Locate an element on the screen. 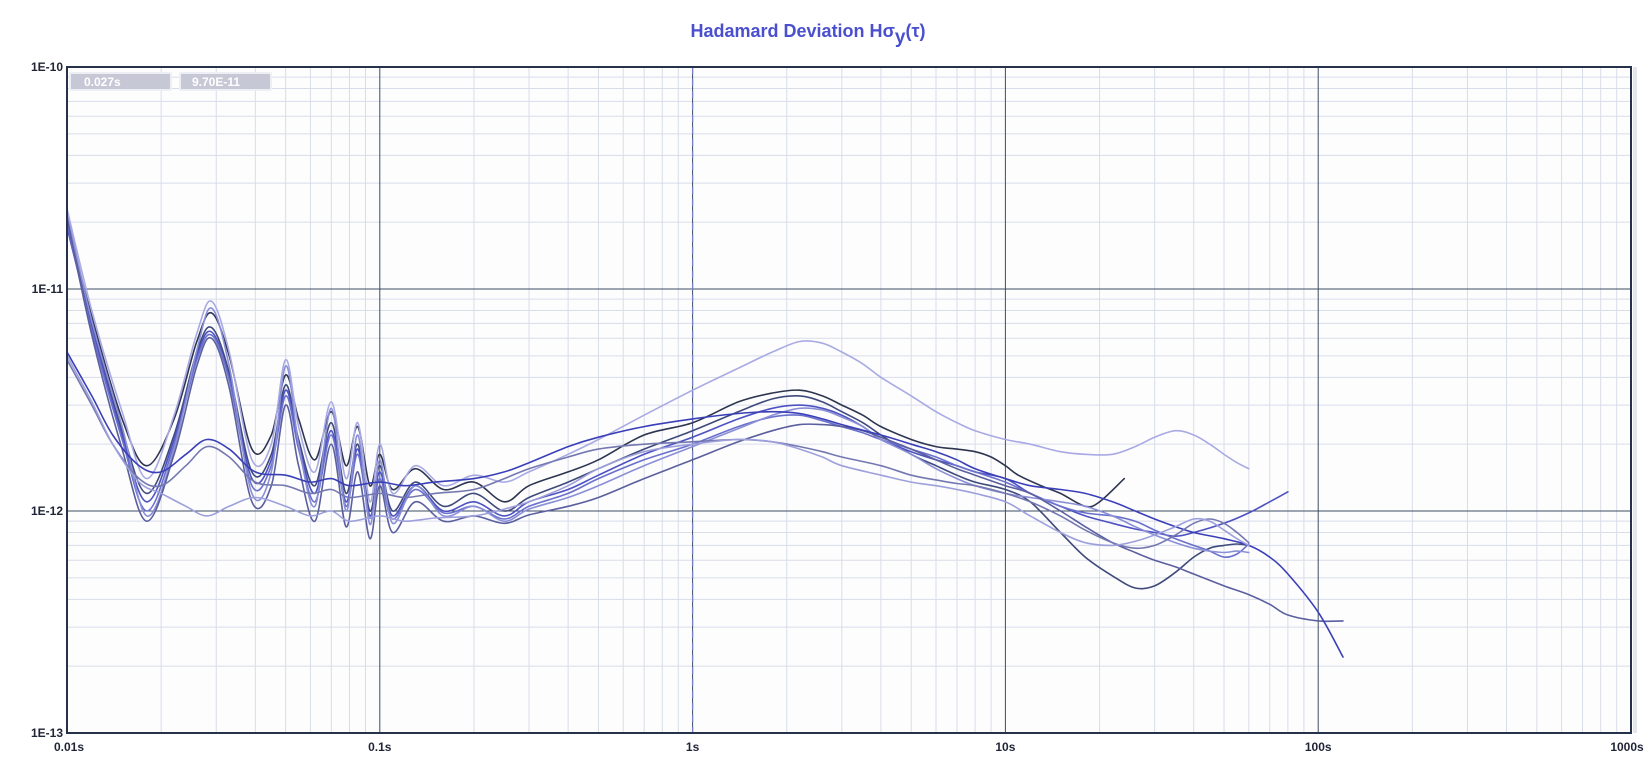  cursor-readout: 0.027s 9.70E-11 is located at coordinates (170, 81).